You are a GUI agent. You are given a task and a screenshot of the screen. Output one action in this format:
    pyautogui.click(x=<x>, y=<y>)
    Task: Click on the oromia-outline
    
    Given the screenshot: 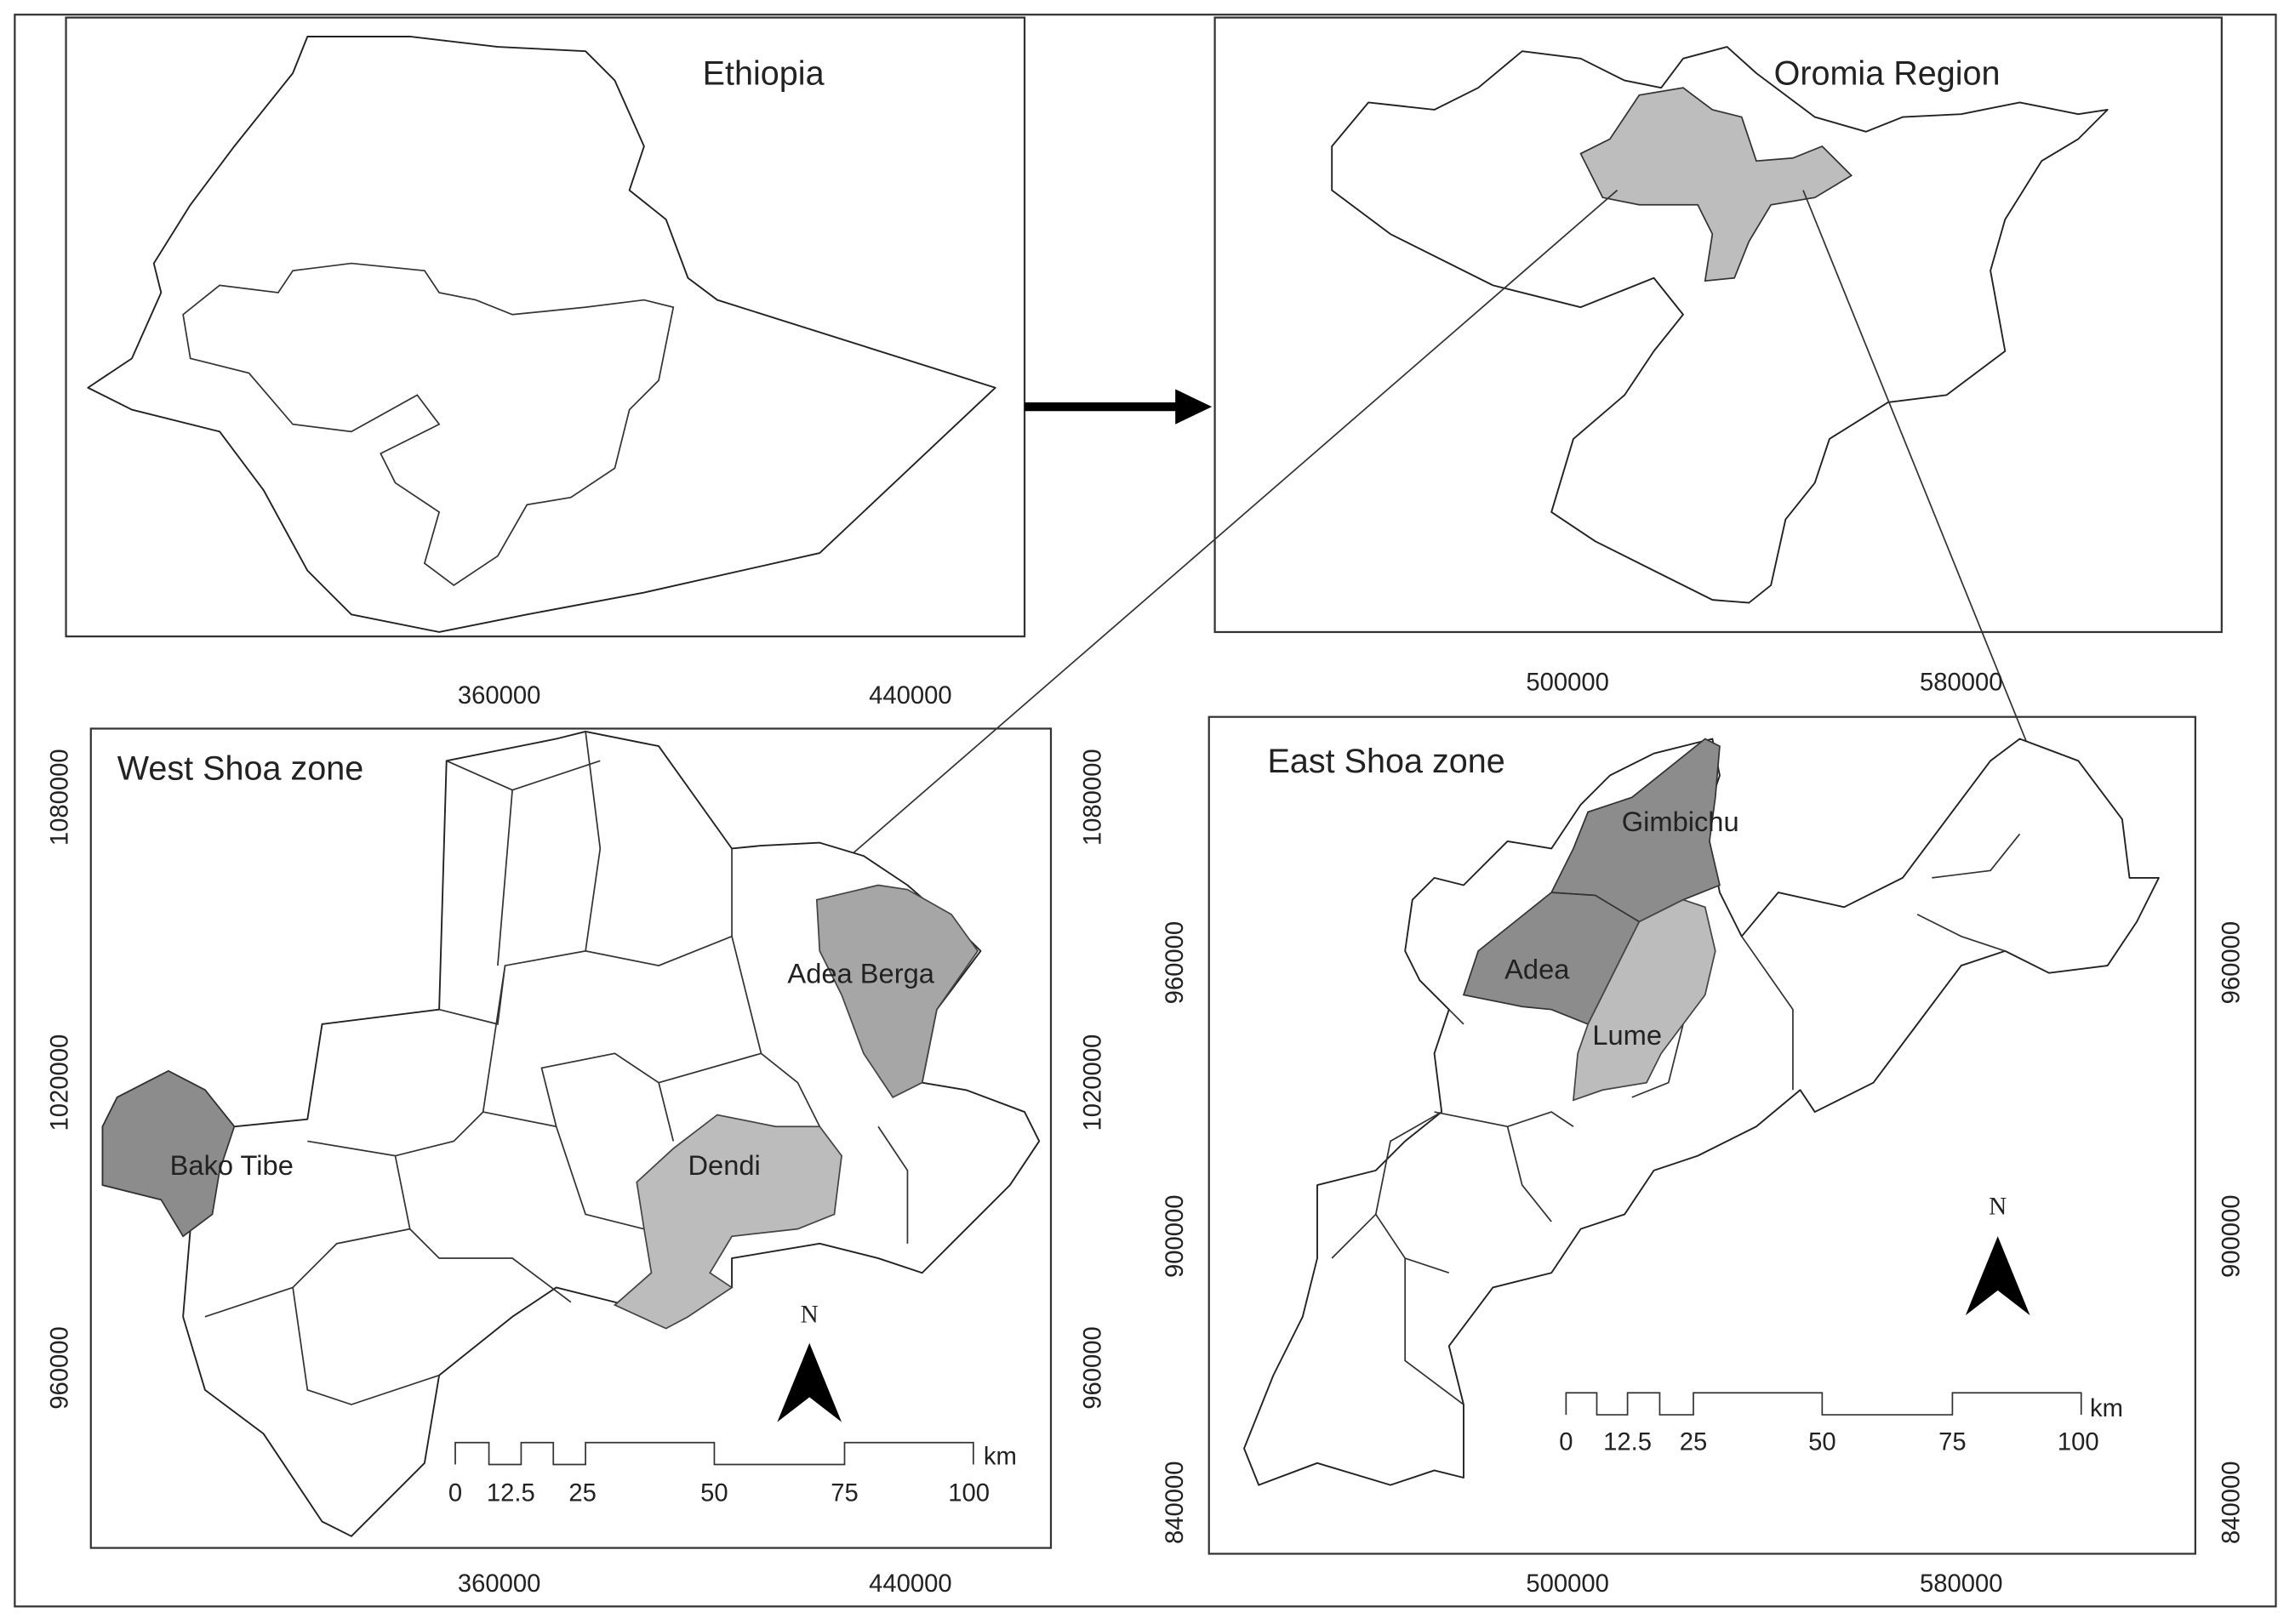 What is the action you would take?
    pyautogui.click(x=1720, y=325)
    